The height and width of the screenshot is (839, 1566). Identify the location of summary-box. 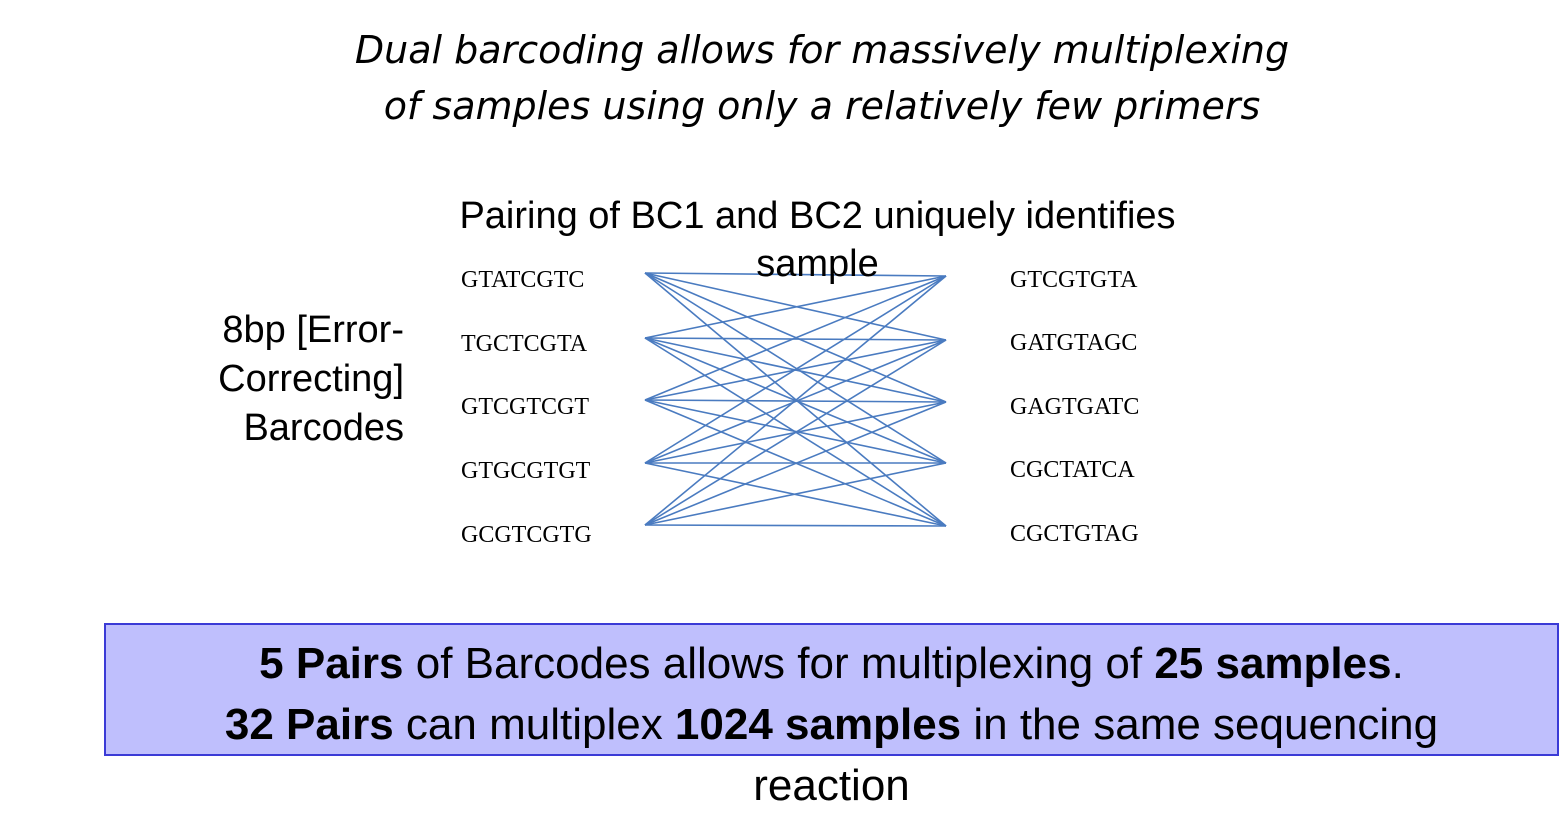
(831, 689).